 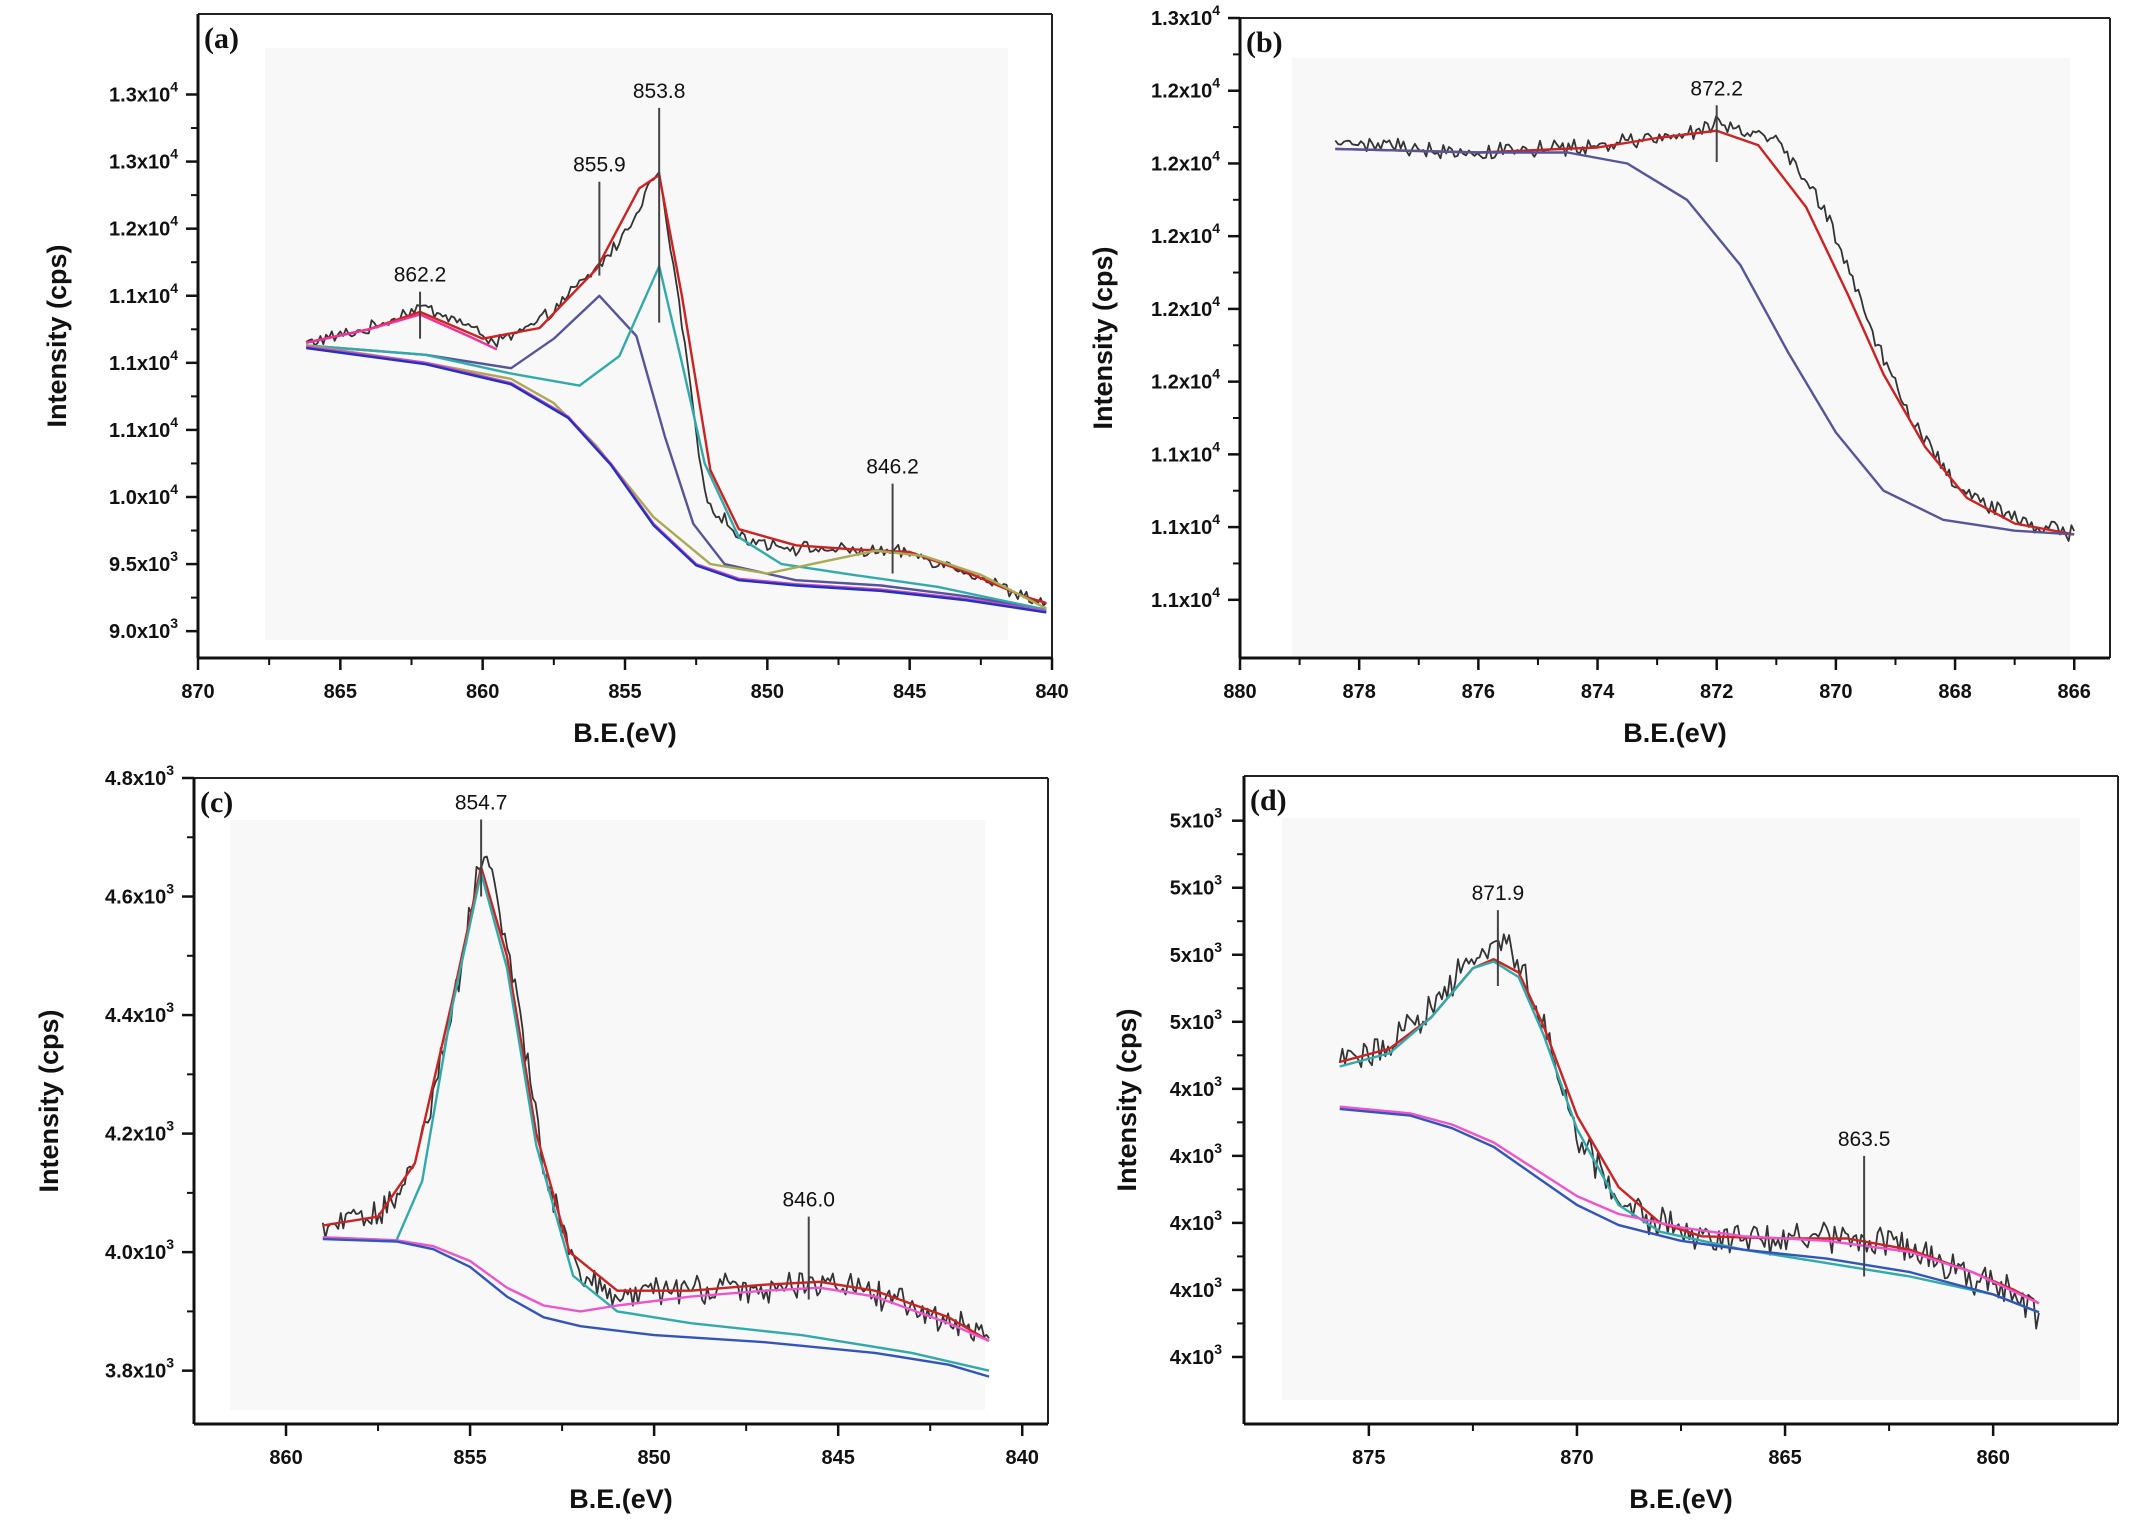 What do you see at coordinates (2074, 692) in the screenshot?
I see `x-tick-label: 866` at bounding box center [2074, 692].